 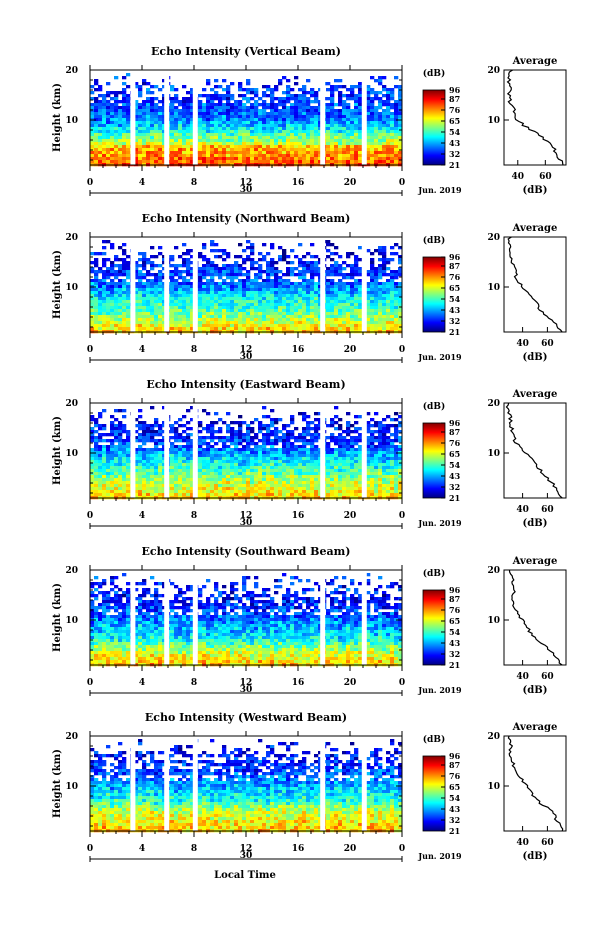 I want to click on x-tick-label: 12, so click(x=246, y=183).